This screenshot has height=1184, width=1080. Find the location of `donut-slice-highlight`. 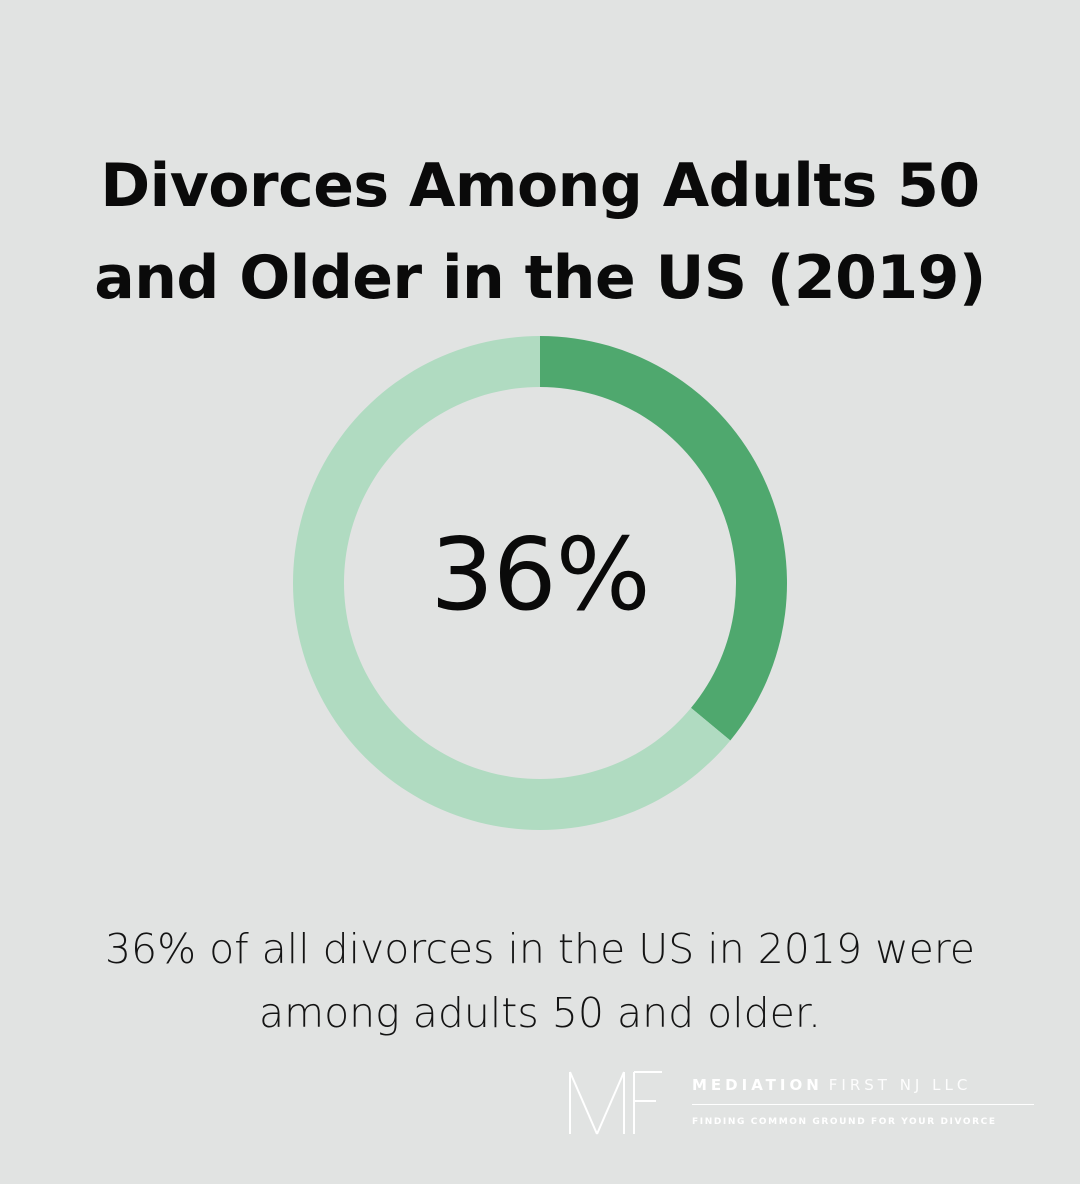

donut-slice-highlight is located at coordinates (663, 538).